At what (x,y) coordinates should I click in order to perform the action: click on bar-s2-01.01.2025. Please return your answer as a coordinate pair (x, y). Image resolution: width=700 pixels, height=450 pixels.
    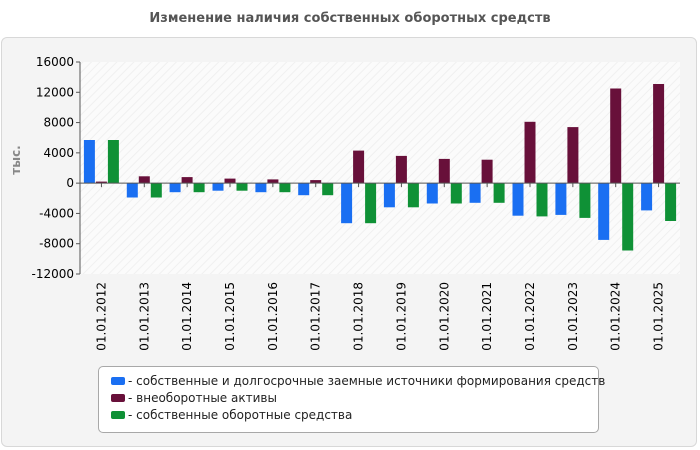
    Looking at the image, I should click on (659, 134).